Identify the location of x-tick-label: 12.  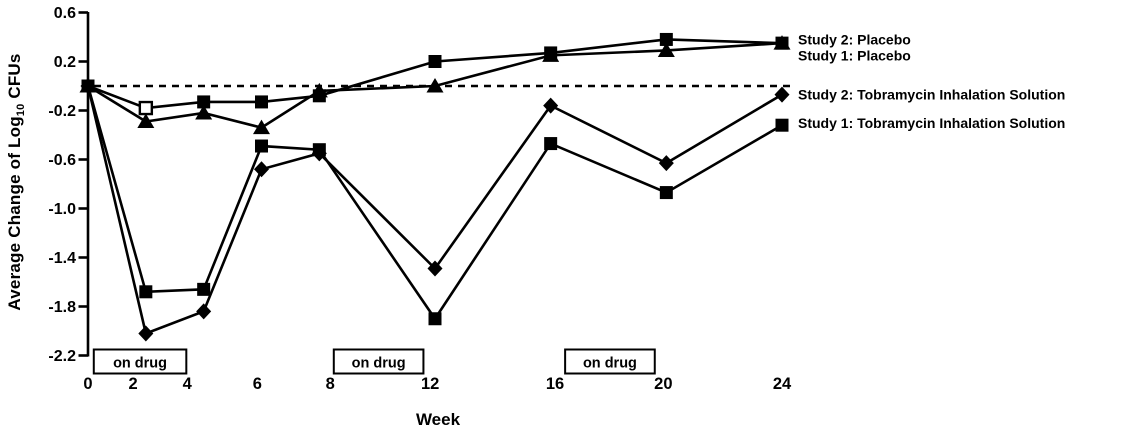
(430, 384).